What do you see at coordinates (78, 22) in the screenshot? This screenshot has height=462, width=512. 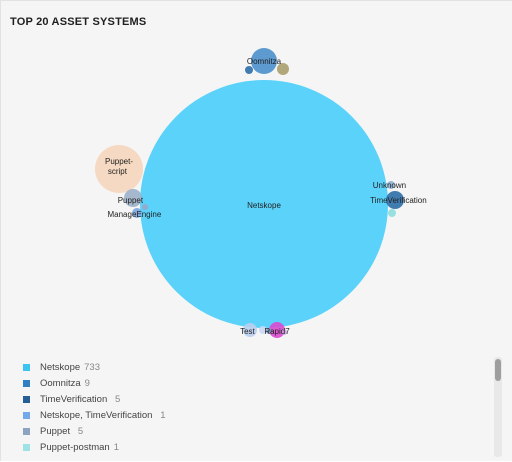 I see `card-title: TOP 20 ASSET SYSTEMS` at bounding box center [78, 22].